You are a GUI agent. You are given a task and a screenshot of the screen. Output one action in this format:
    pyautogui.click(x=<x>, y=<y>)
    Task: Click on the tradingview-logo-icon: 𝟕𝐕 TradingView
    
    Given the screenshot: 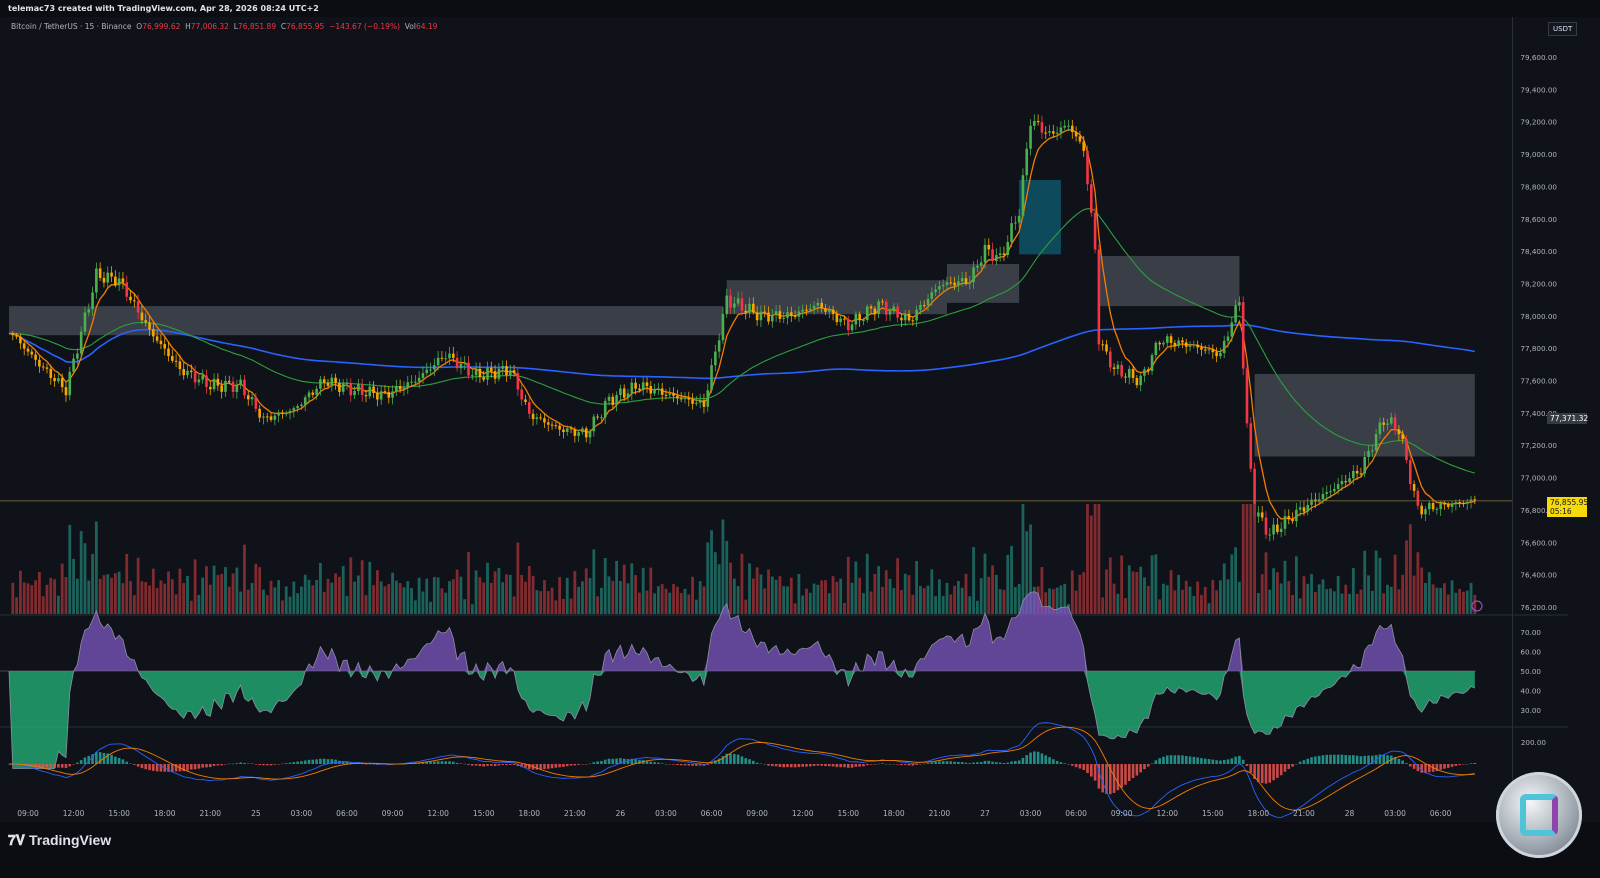 What is the action you would take?
    pyautogui.click(x=60, y=840)
    